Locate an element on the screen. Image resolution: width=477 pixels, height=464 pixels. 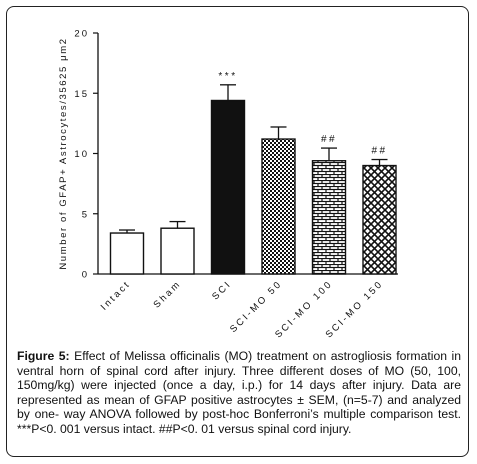
caption-label: Figure 5: is located at coordinates (43, 356).